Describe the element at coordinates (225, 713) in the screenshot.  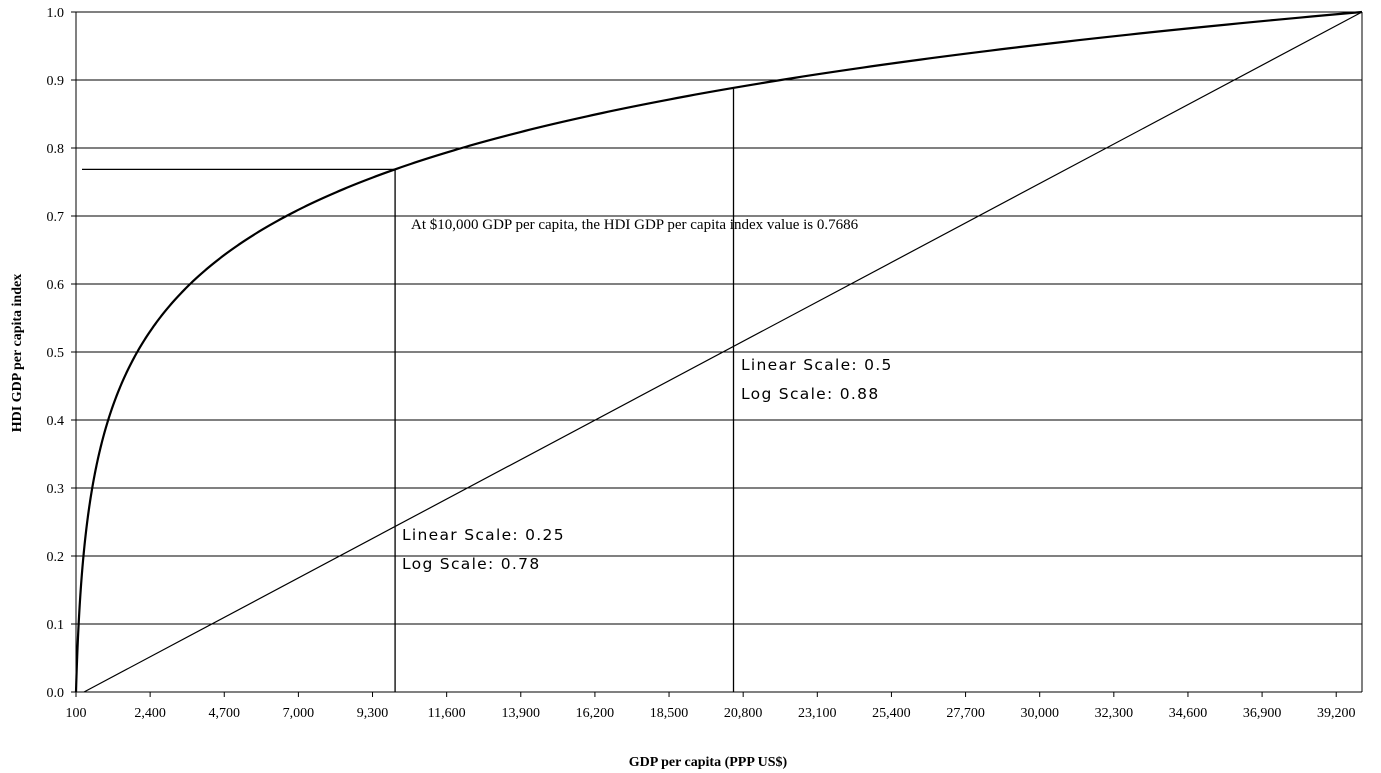
I see `x-tick-label-2: 4,700` at that location.